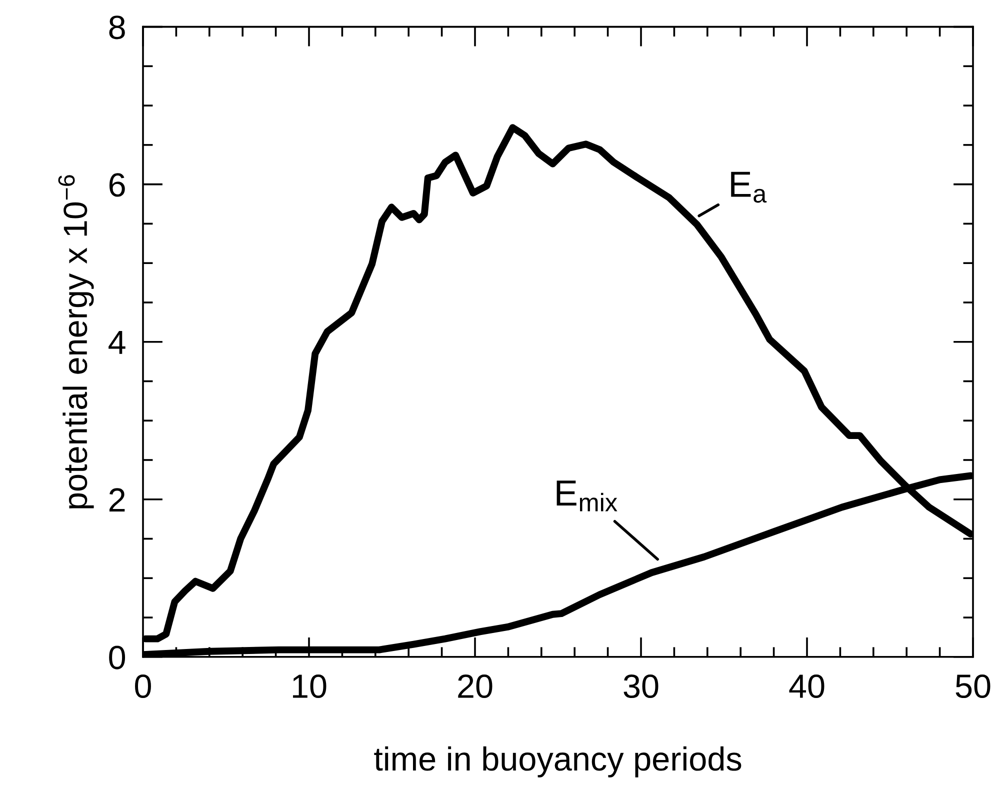 This screenshot has width=1000, height=812. I want to click on y-tick-label: 8, so click(117, 28).